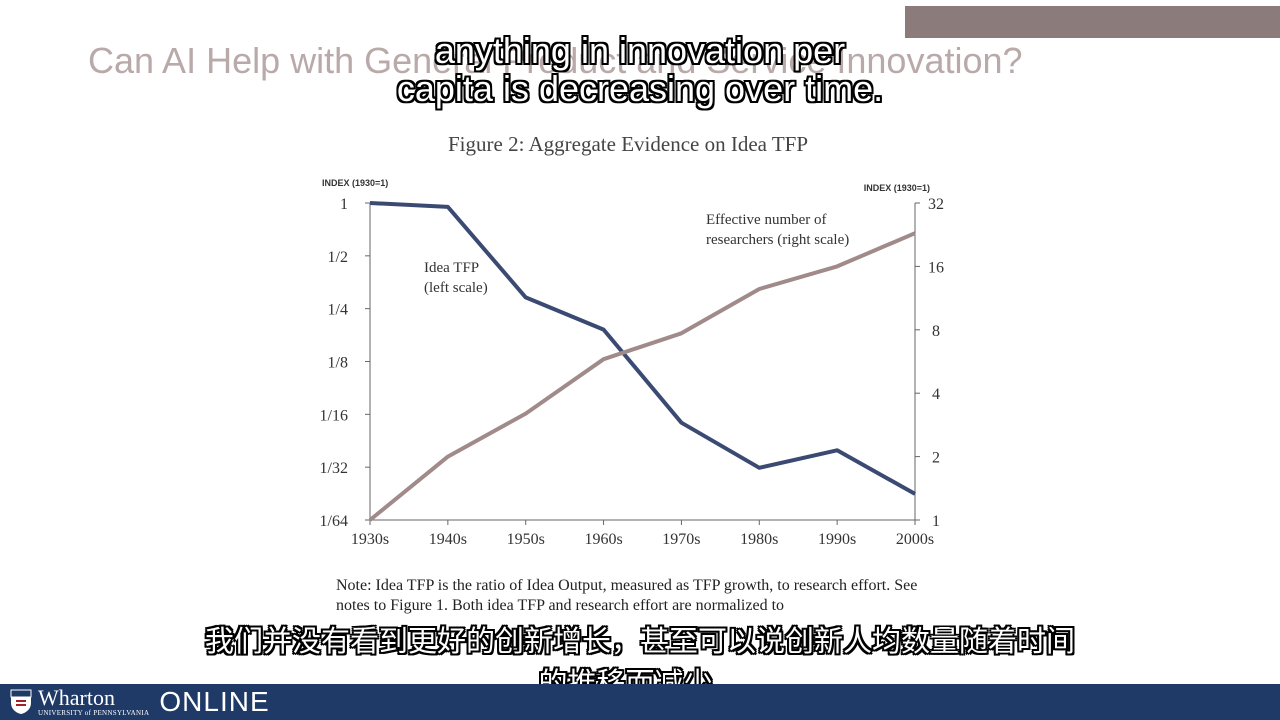 The image size is (1280, 720). What do you see at coordinates (777, 240) in the screenshot?
I see `researchers-annotation-line-2: researchers (right scale)` at bounding box center [777, 240].